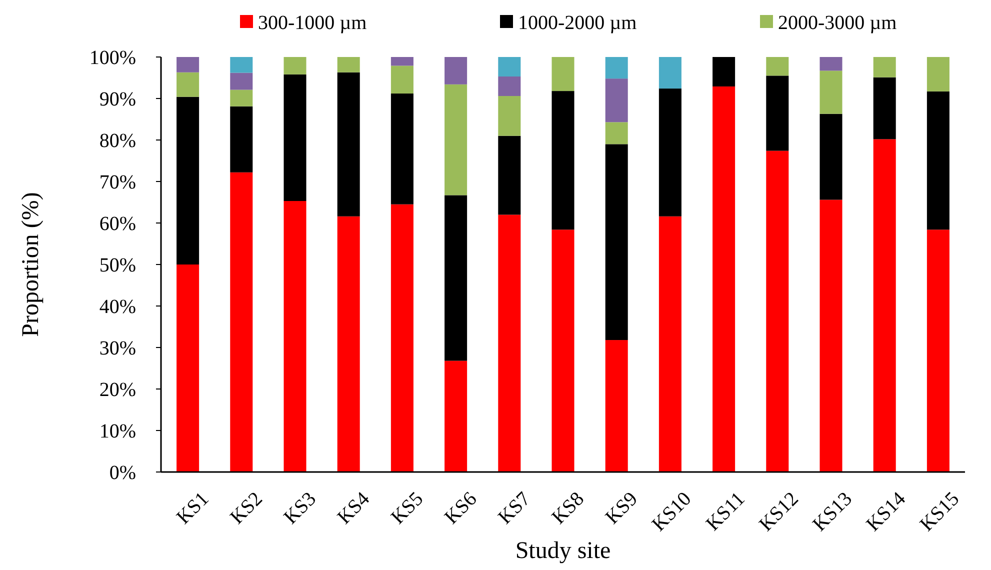 The image size is (991, 570). What do you see at coordinates (193, 508) in the screenshot?
I see `x-tick-label: KS1` at bounding box center [193, 508].